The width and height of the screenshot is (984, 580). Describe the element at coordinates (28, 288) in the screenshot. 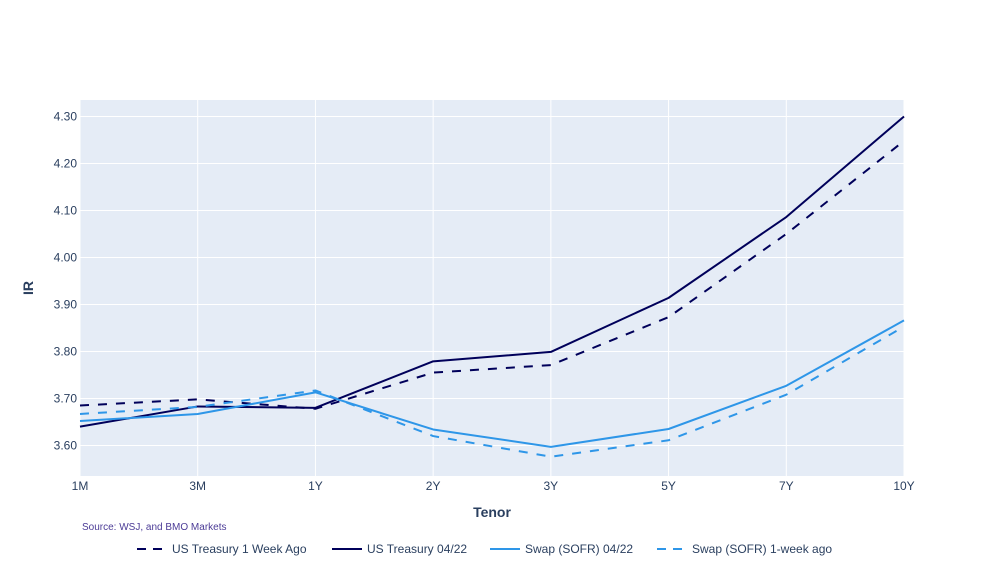

I see `y-axis-title: IR` at that location.